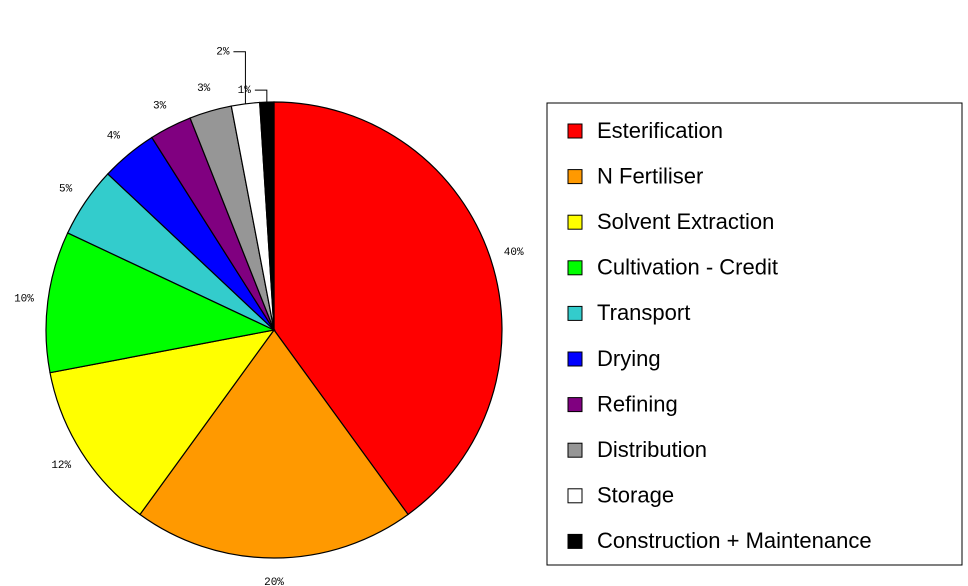 This screenshot has height=586, width=968. Describe the element at coordinates (685, 221) in the screenshot. I see `legend-label: Solvent Extraction` at that location.